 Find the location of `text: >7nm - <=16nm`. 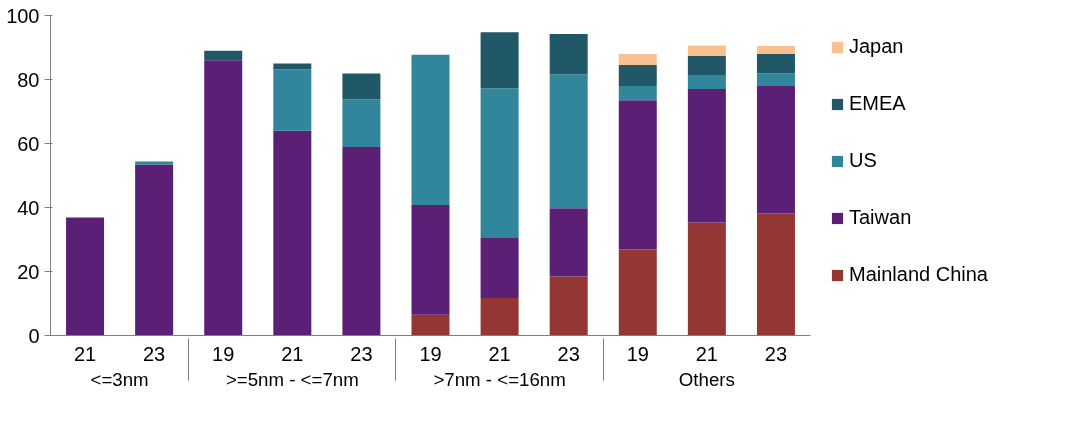

text: >7nm - <=16nm is located at coordinates (499, 379).